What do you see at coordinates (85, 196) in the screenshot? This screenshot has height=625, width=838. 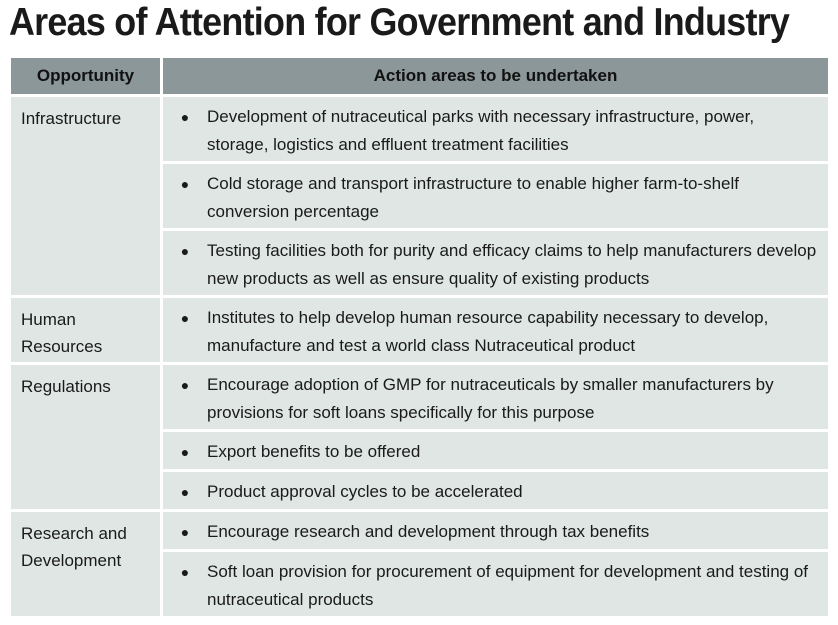 I see `opportunity-cell: Infrastructure` at bounding box center [85, 196].